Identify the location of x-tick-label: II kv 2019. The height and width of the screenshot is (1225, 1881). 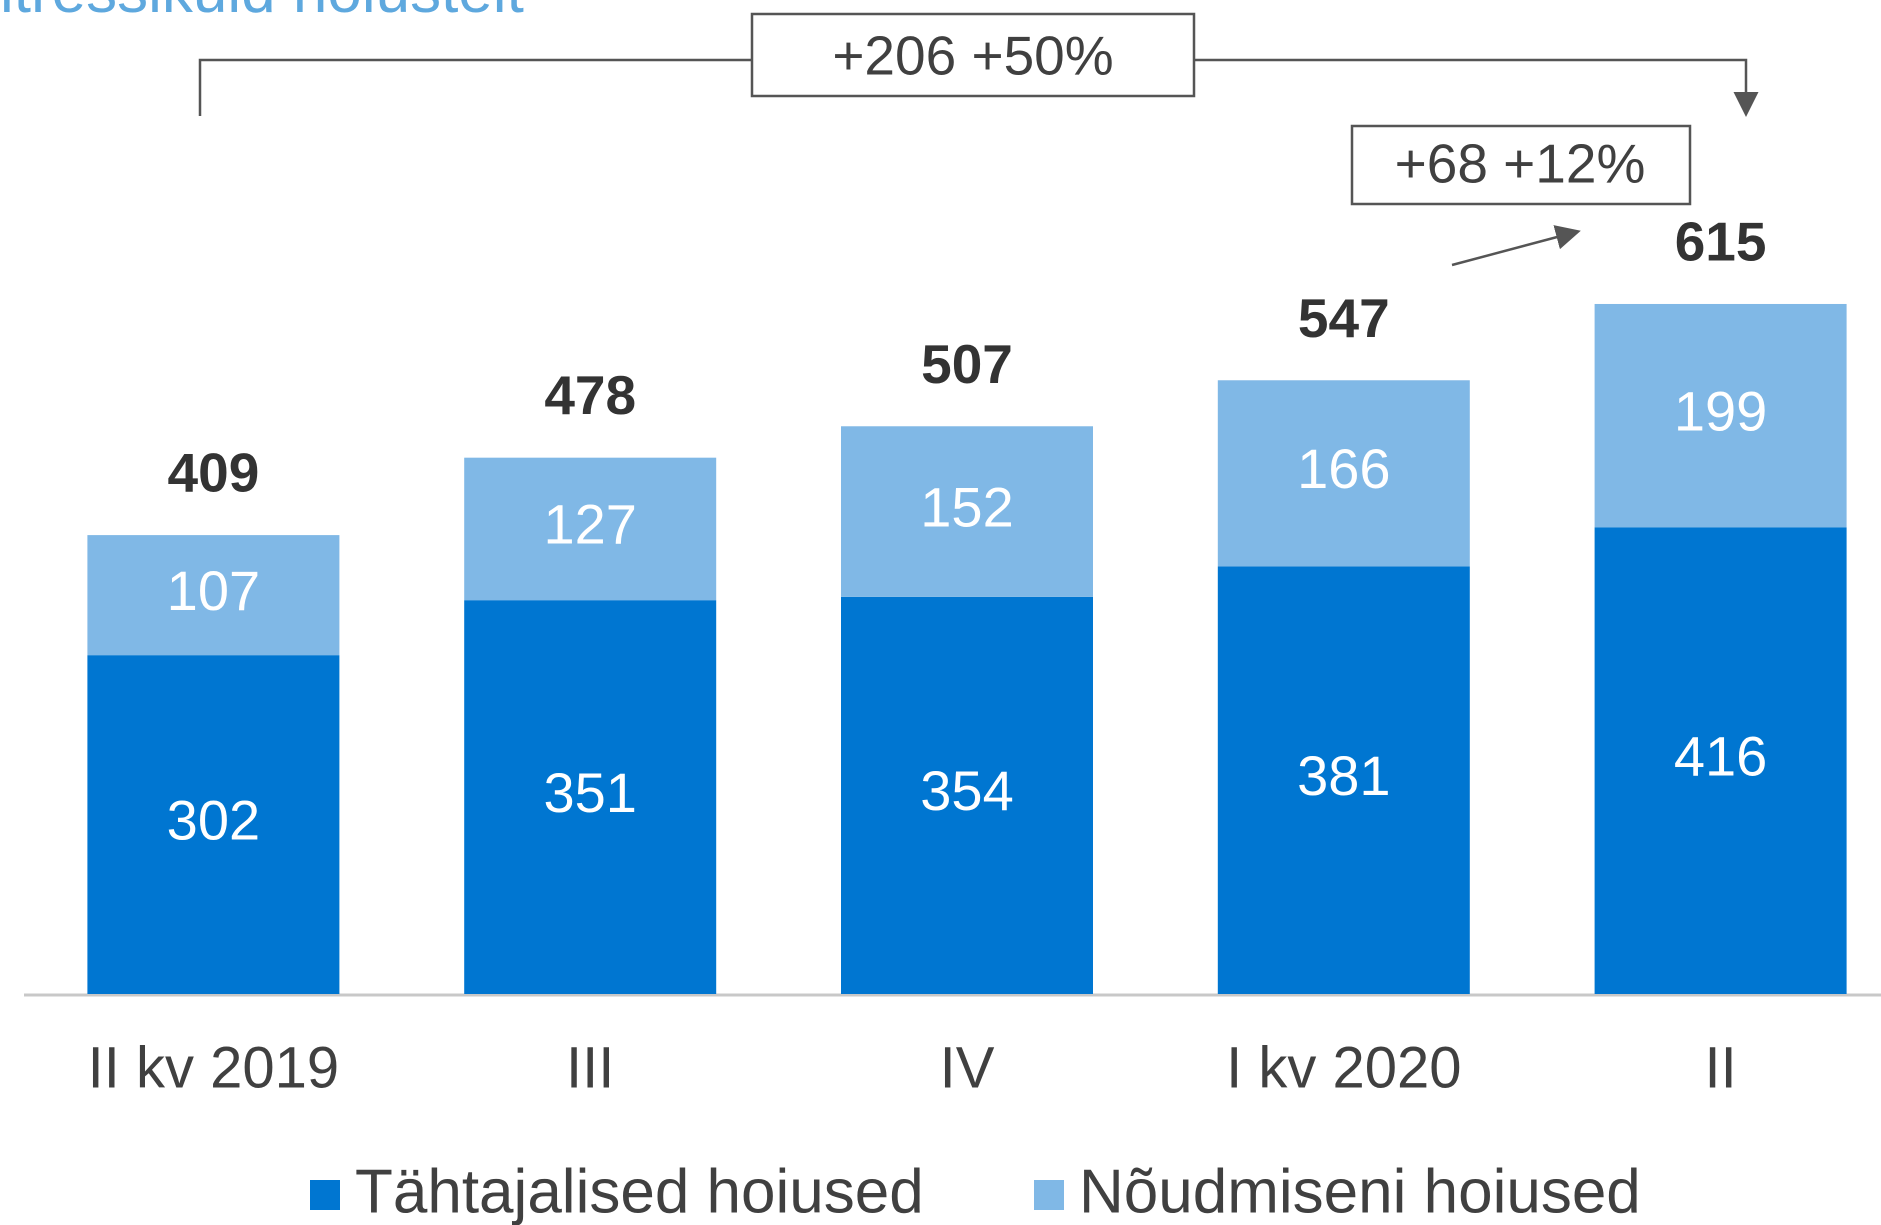
(213, 1067).